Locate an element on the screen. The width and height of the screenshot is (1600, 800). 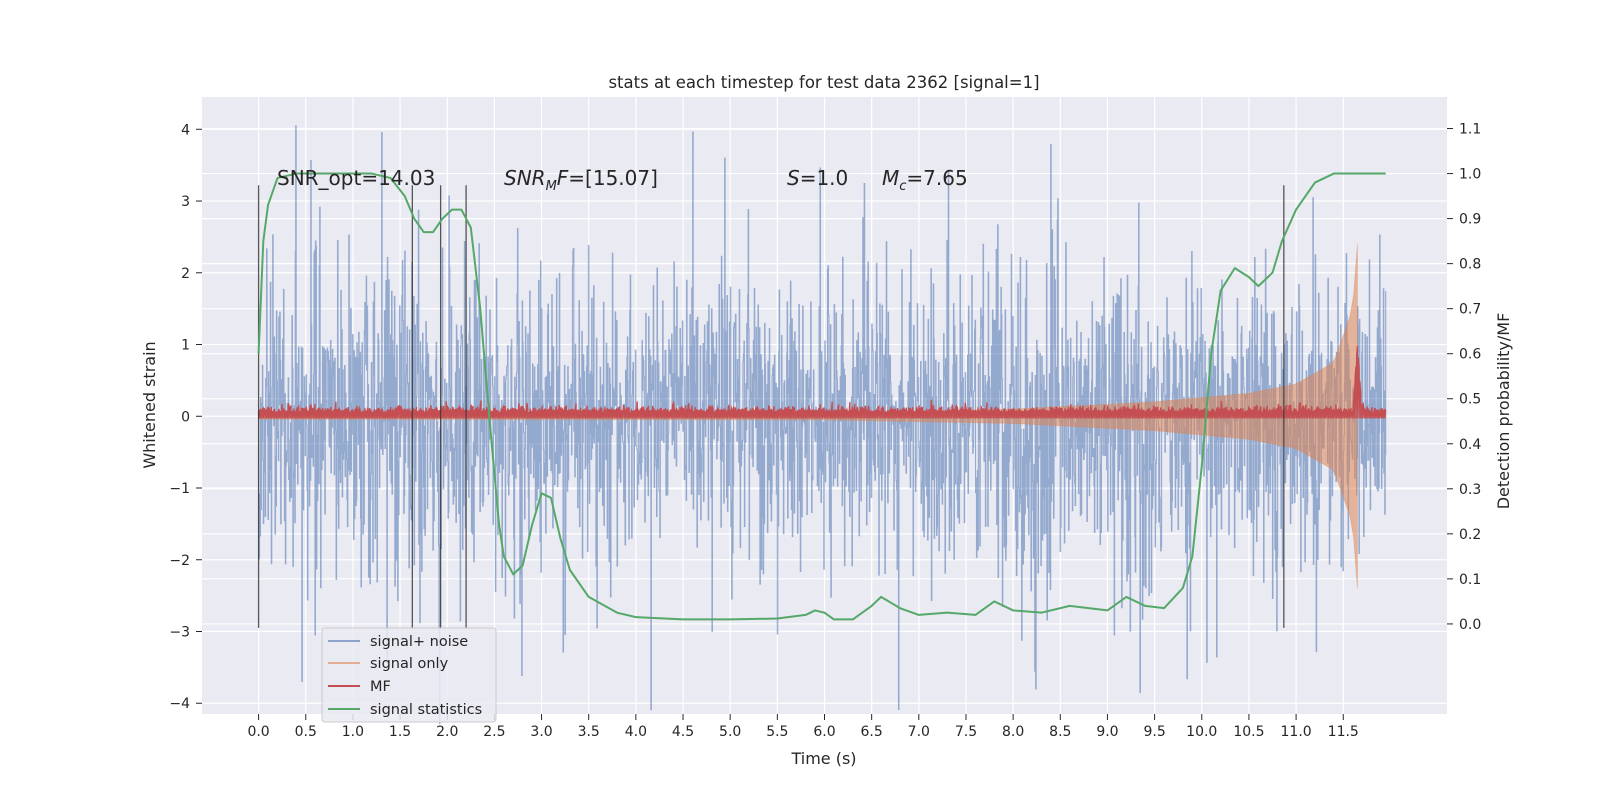
mf-trace is located at coordinates (822, 382).